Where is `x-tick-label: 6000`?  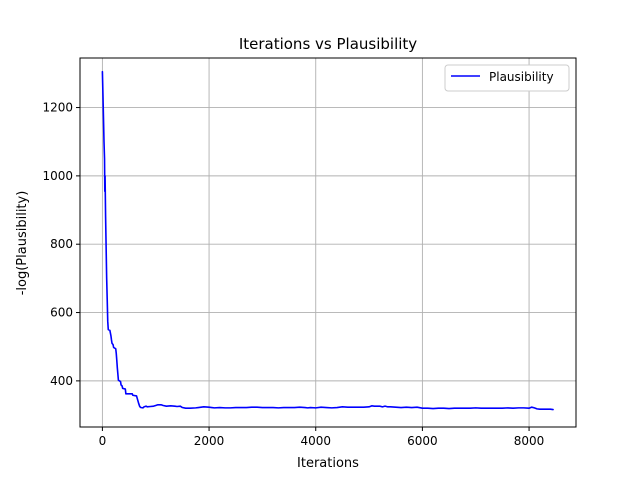
x-tick-label: 6000 is located at coordinates (422, 441).